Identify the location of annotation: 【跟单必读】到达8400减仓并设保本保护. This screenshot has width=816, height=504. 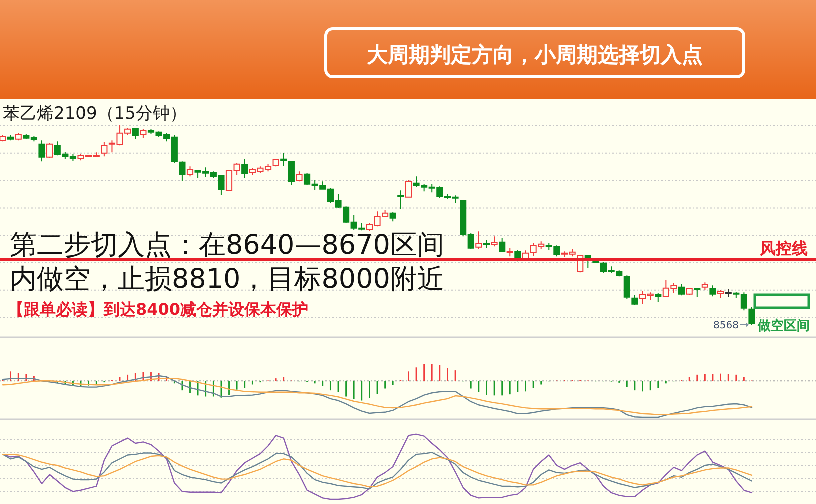
(158, 309).